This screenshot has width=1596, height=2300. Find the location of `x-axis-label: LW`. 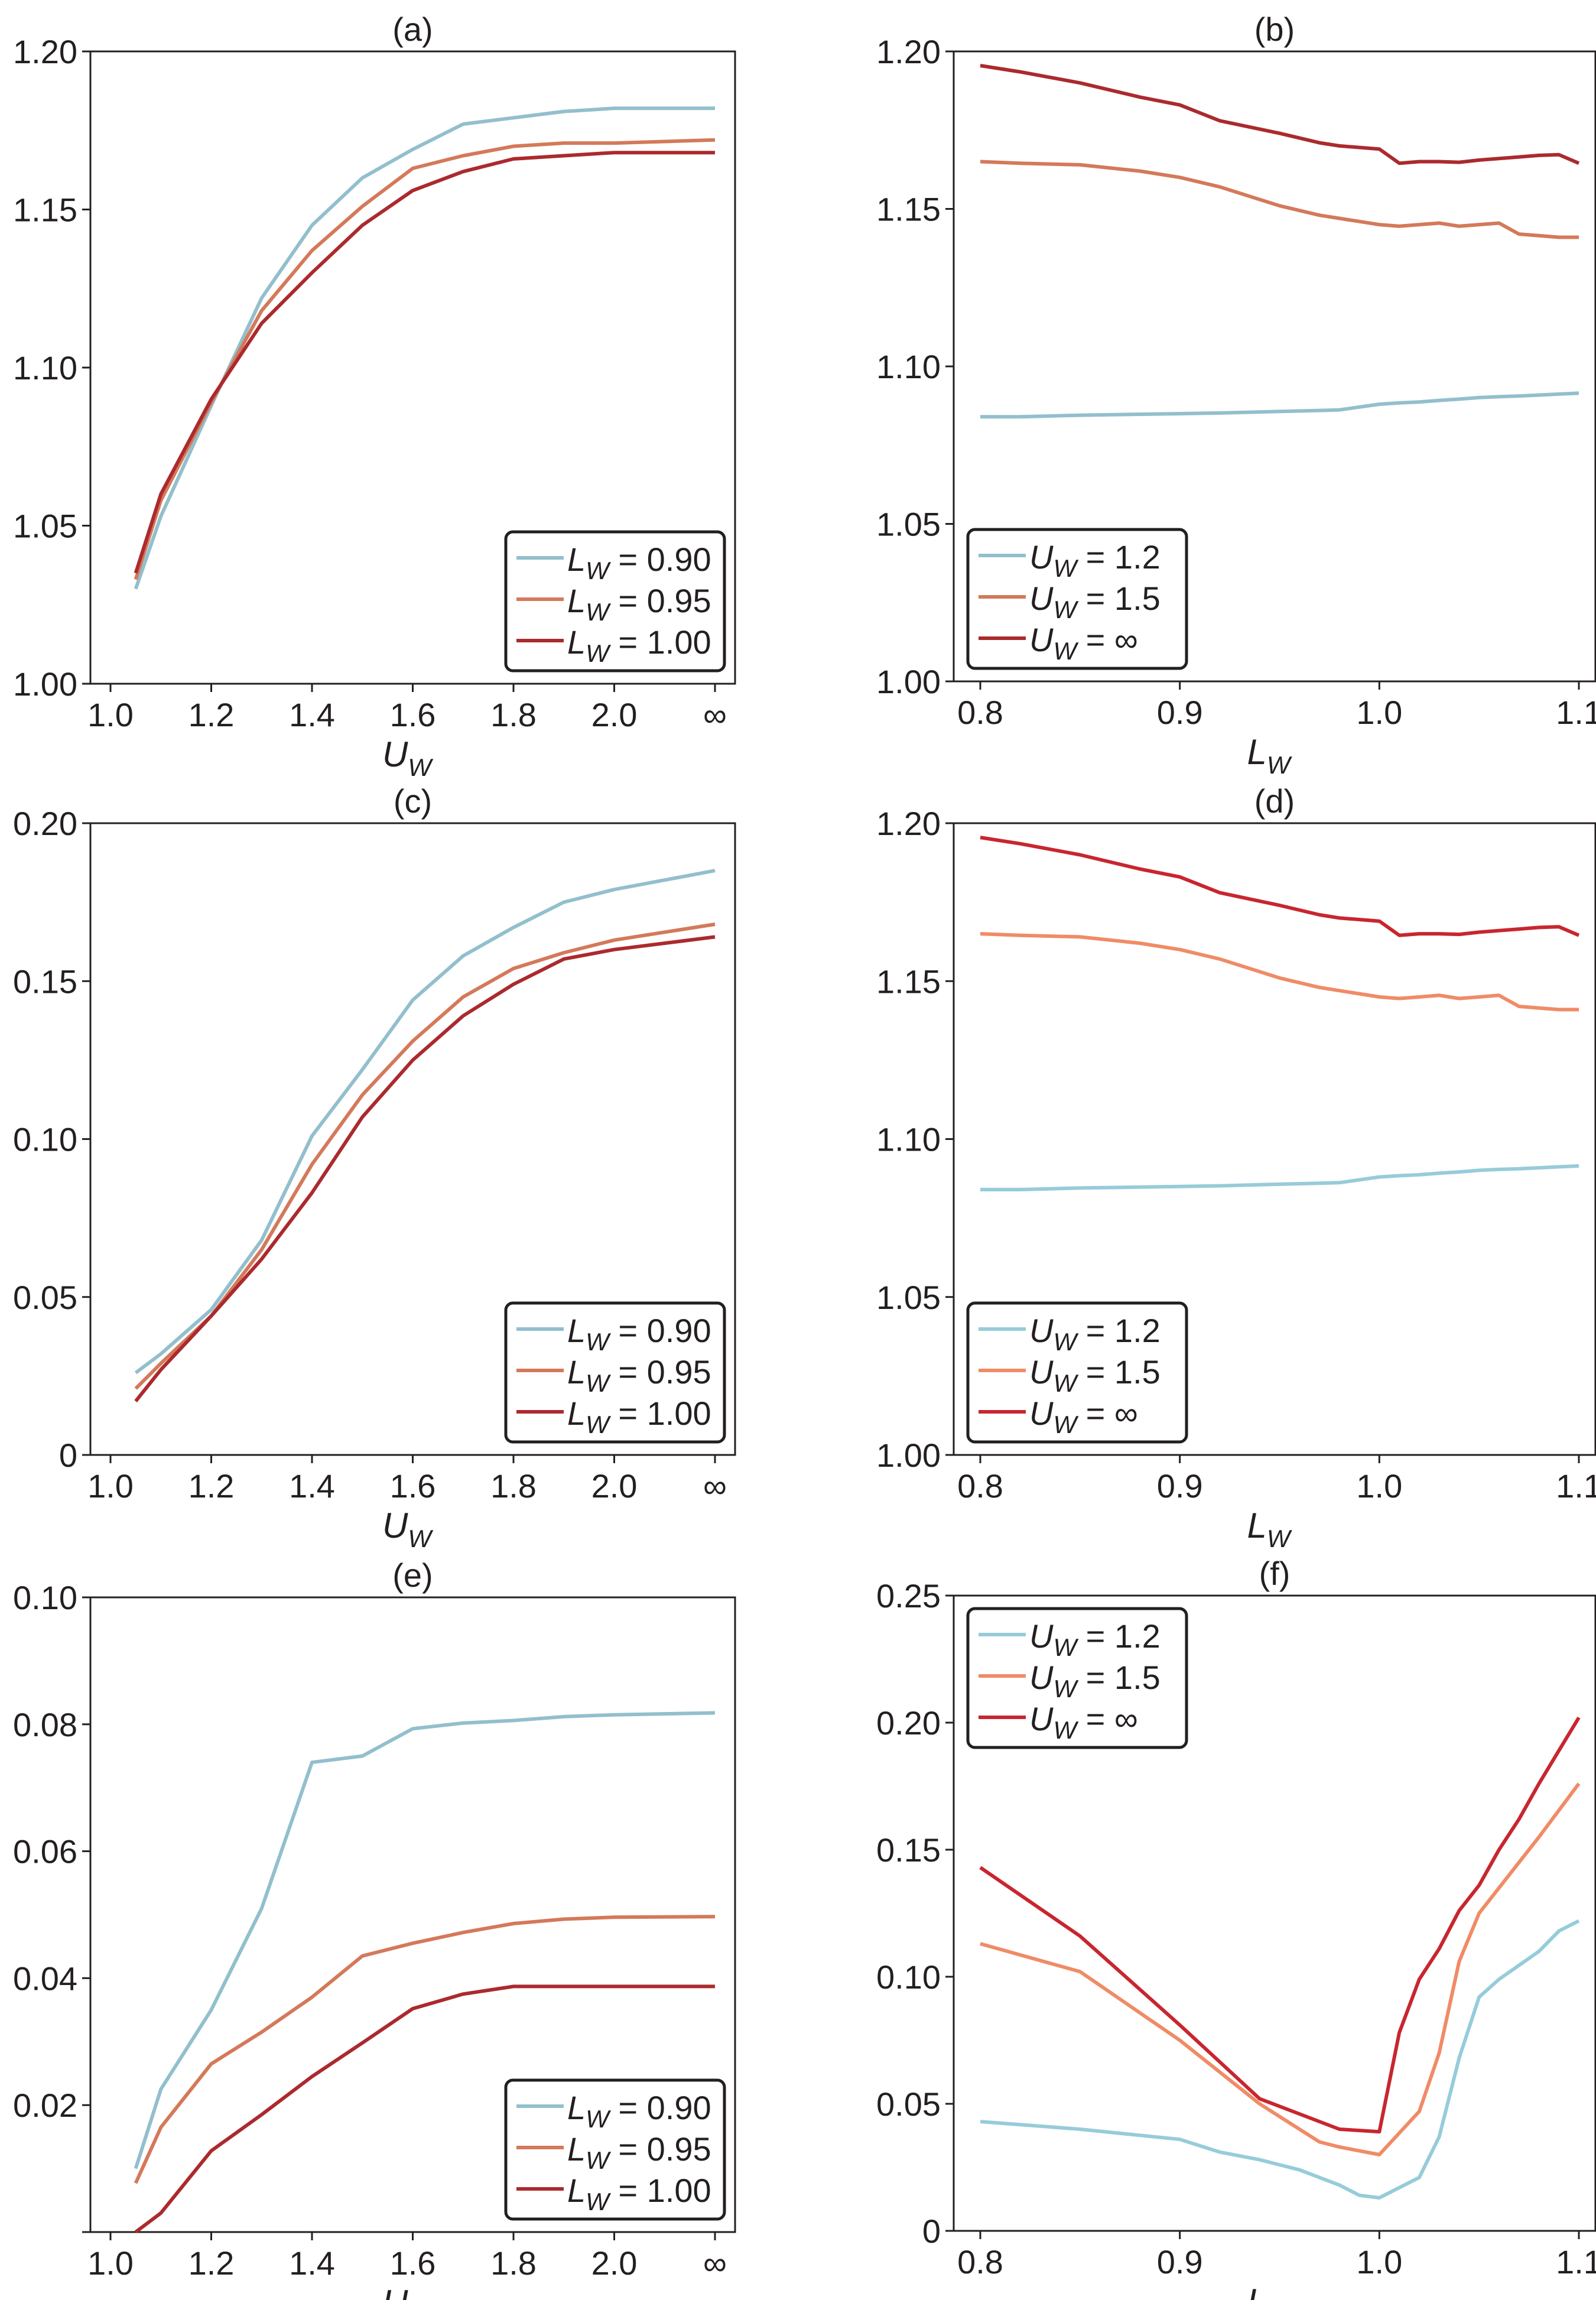

x-axis-label: LW is located at coordinates (1269, 755).